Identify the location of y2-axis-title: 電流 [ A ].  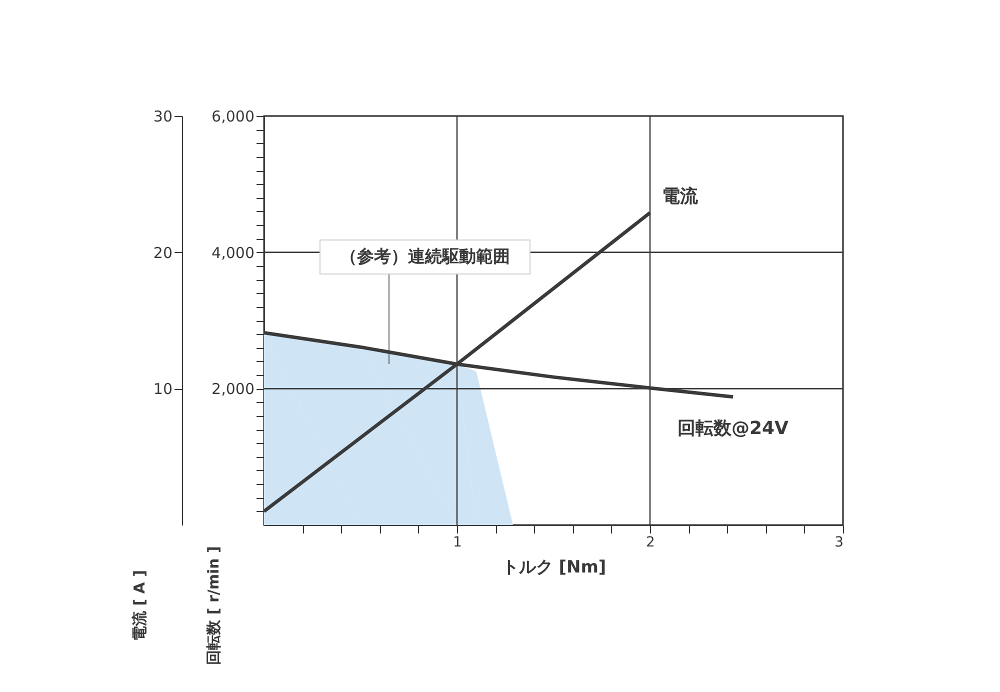
(139, 605).